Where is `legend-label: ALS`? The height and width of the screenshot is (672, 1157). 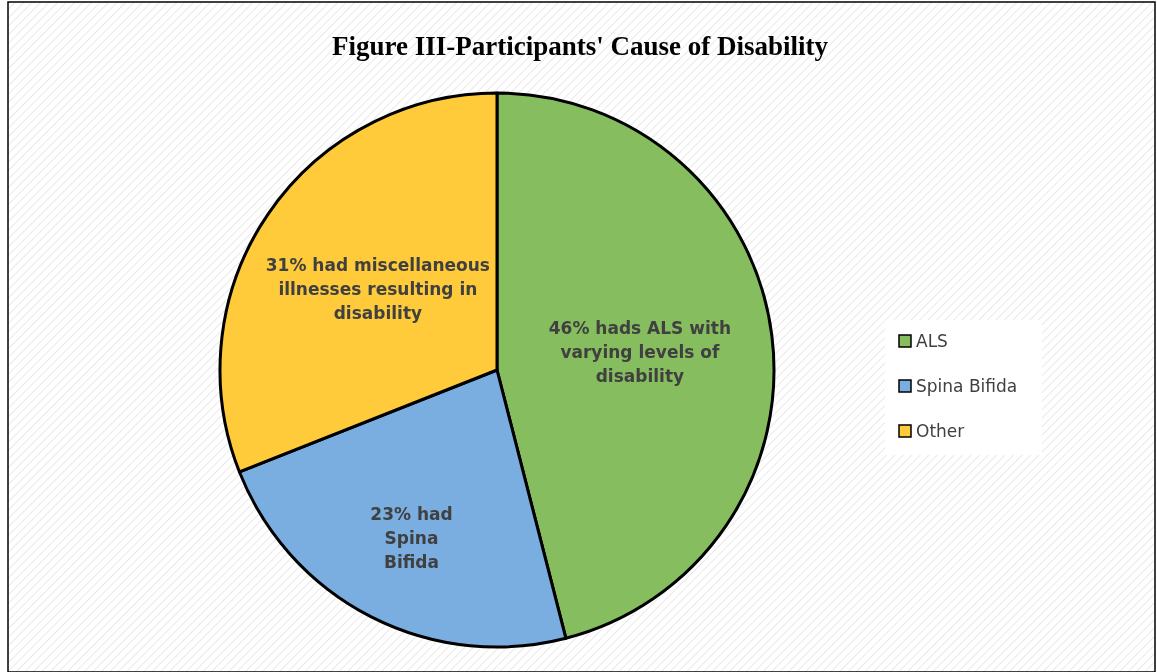
legend-label: ALS is located at coordinates (932, 341).